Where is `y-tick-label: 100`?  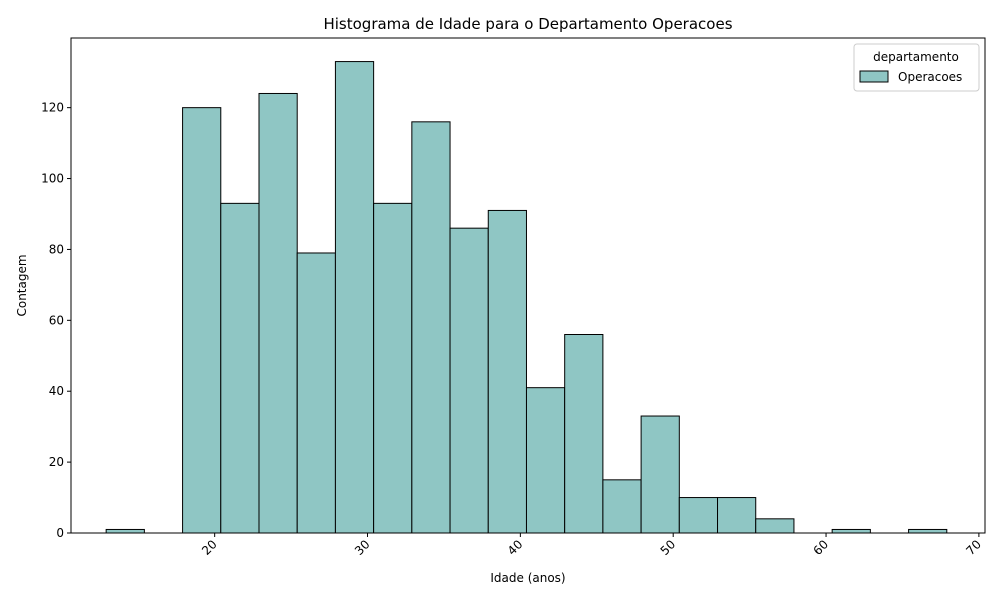
y-tick-label: 100 is located at coordinates (52, 179).